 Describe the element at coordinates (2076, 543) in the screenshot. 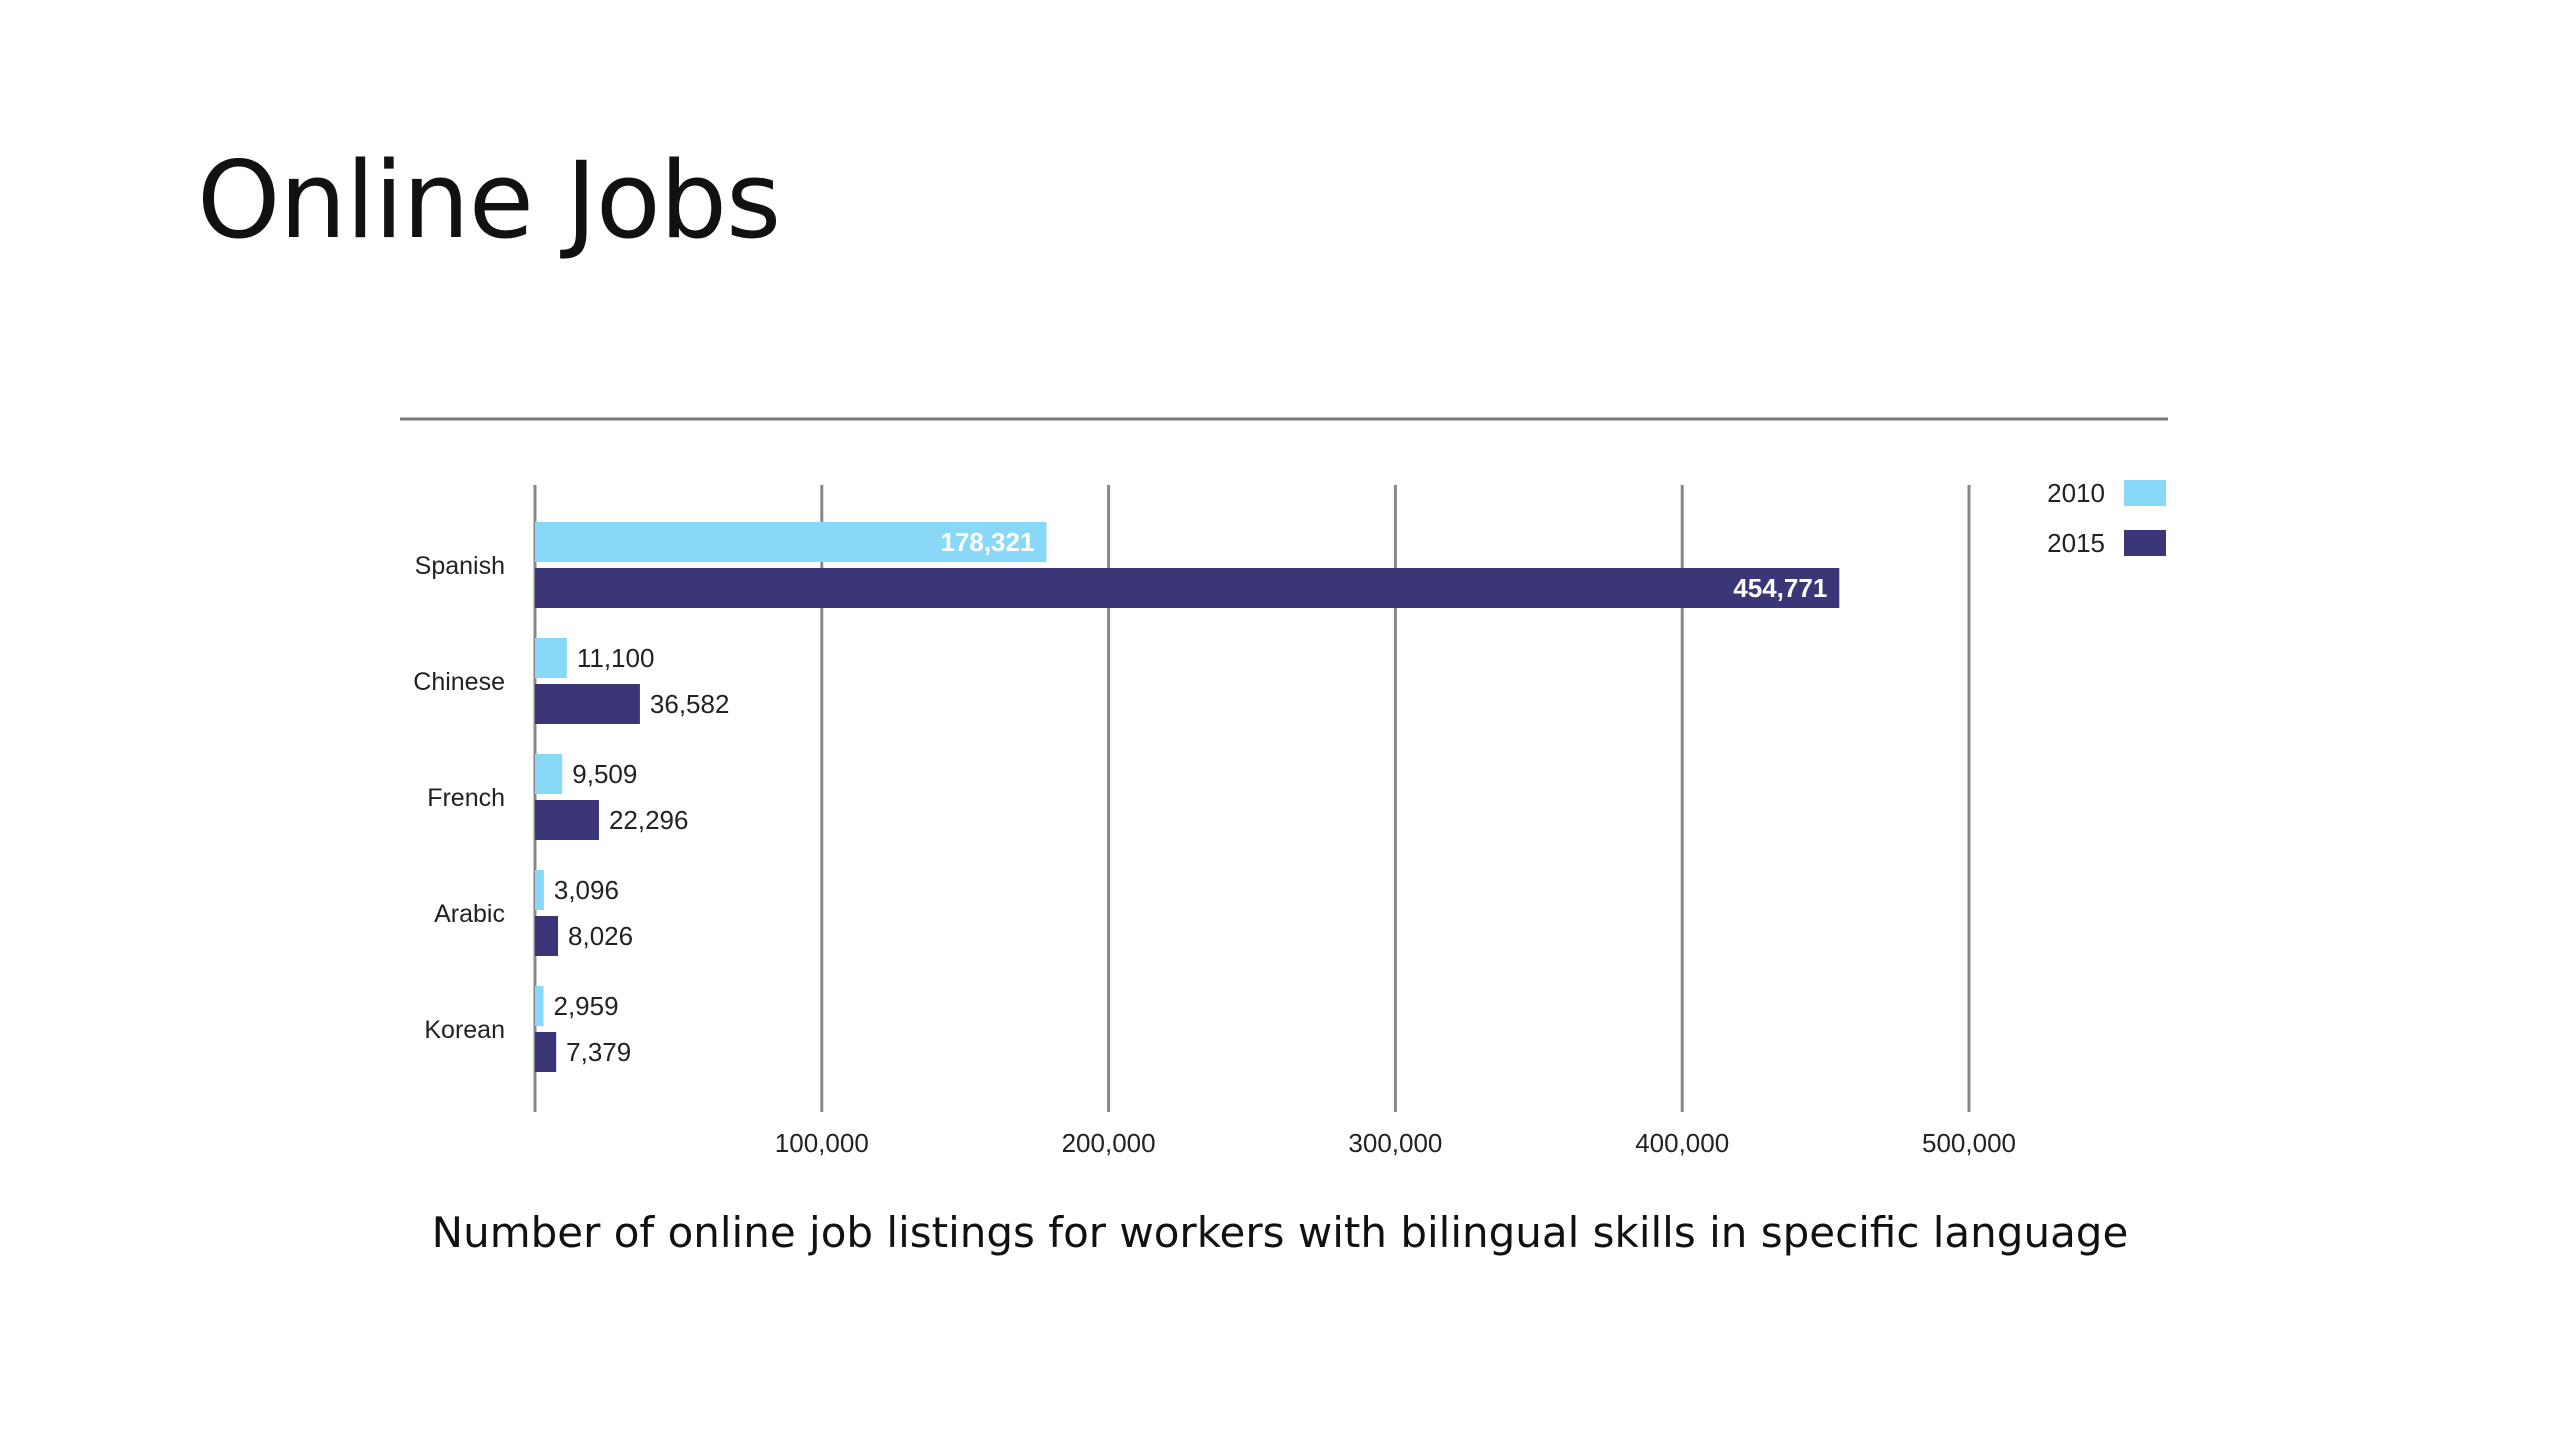

I see `legend-label: 2015` at that location.